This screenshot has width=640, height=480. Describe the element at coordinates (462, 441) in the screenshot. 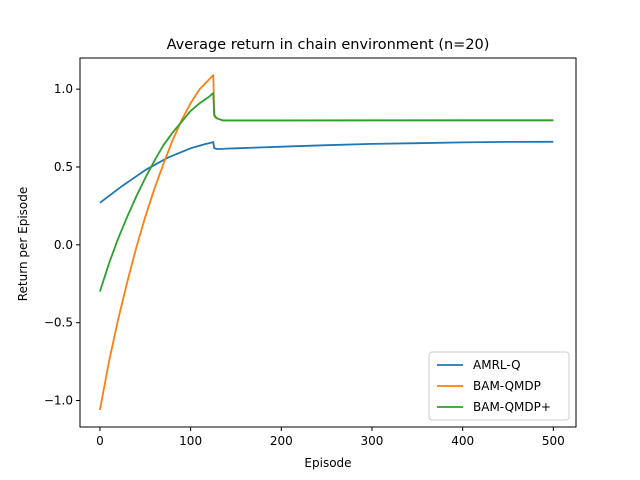

I see `x-tick-label: 400` at that location.